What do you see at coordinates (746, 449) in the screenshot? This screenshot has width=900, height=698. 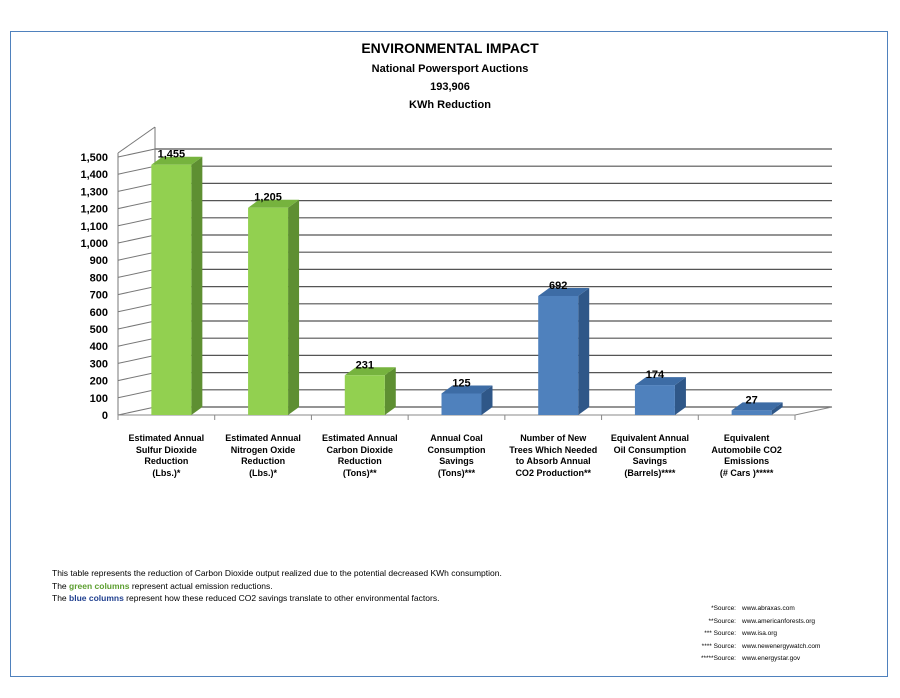 I see `category-label-line: Automobile CO2` at bounding box center [746, 449].